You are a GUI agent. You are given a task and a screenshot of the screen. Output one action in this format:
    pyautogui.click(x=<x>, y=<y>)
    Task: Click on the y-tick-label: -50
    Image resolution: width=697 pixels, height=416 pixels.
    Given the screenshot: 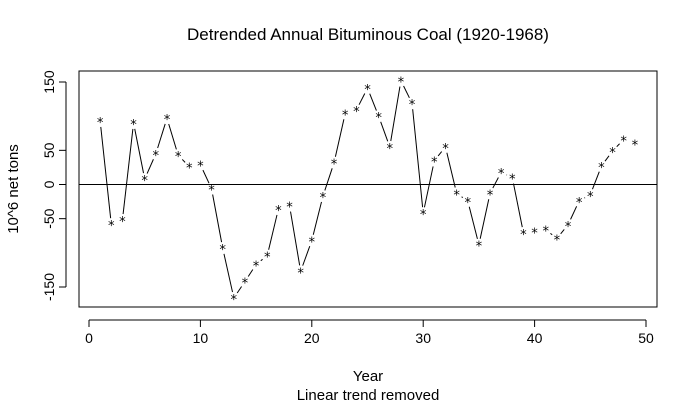 What is the action you would take?
    pyautogui.click(x=49, y=218)
    